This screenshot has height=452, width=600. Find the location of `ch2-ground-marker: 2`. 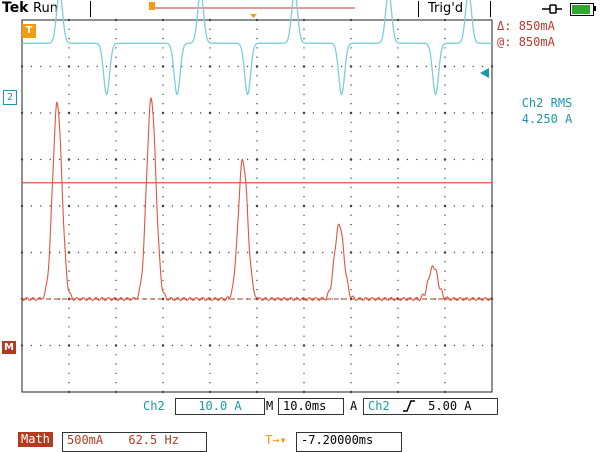

ch2-ground-marker: 2 is located at coordinates (10, 97).